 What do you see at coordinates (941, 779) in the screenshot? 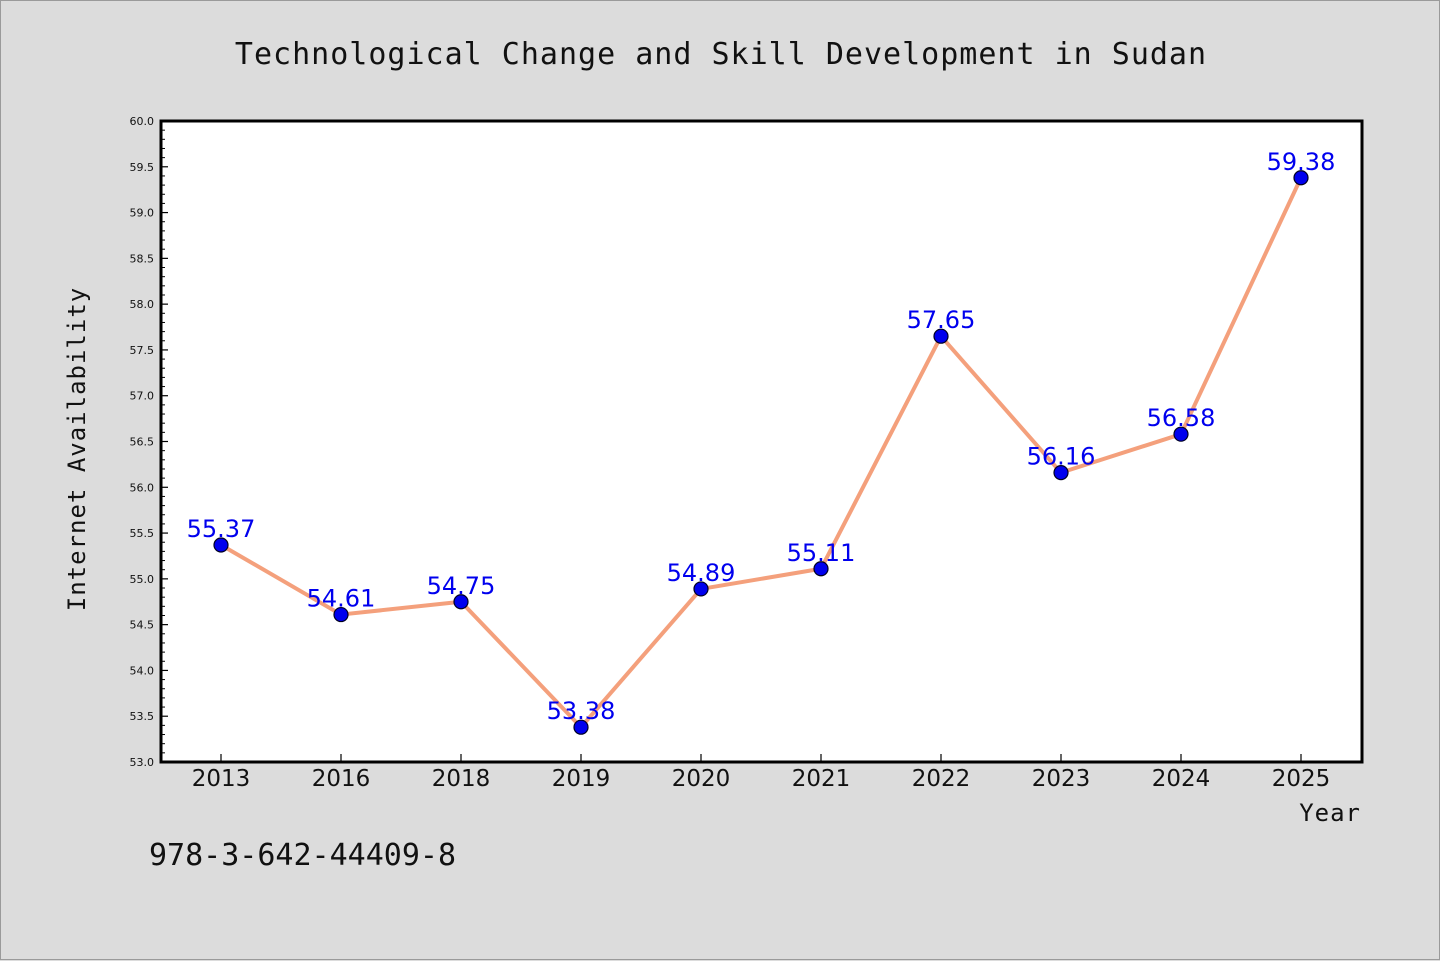
I see `x-tick-label: 2022` at bounding box center [941, 779].